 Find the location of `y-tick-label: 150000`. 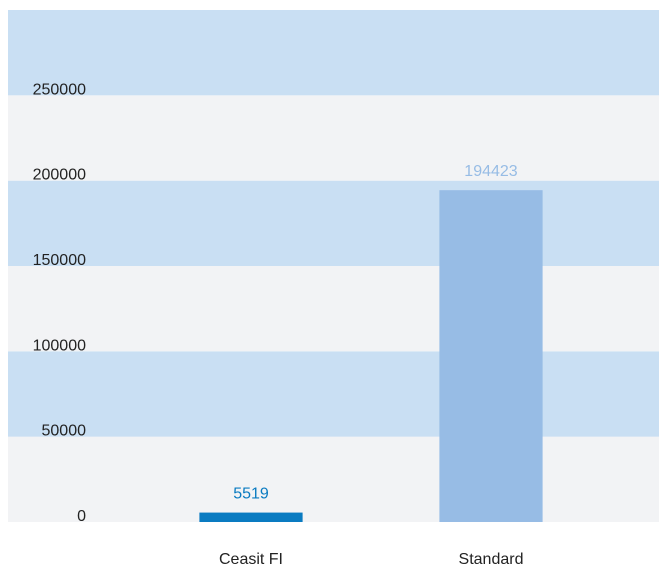

y-tick-label: 150000 is located at coordinates (59, 260).